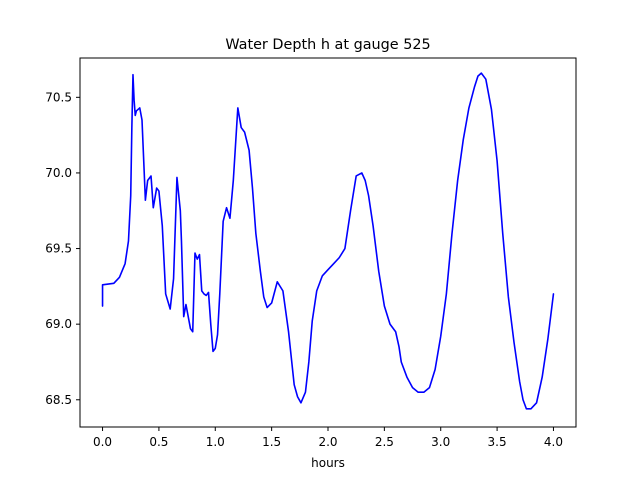 The image size is (640, 480). I want to click on x-tick-label: 1.5, so click(271, 442).